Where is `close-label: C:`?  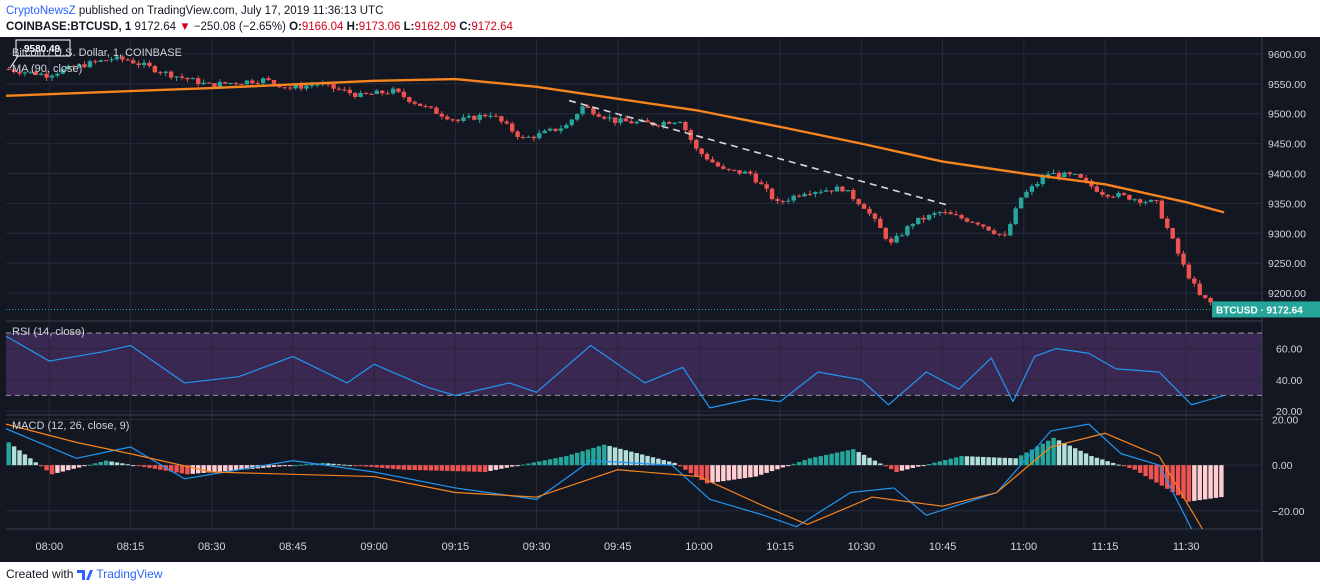
close-label: C: is located at coordinates (465, 27).